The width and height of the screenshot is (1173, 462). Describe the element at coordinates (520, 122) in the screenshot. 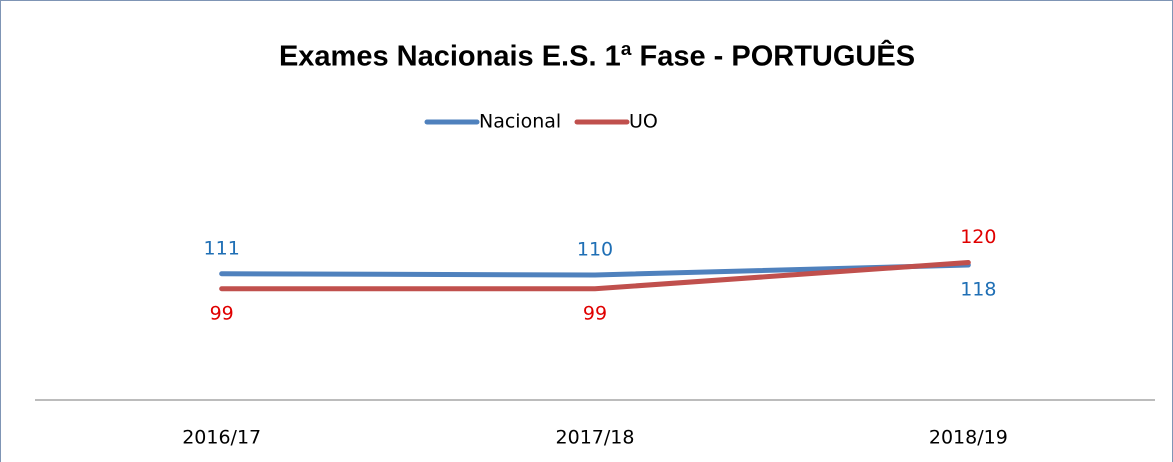

I see `legend-label: Nacional` at that location.